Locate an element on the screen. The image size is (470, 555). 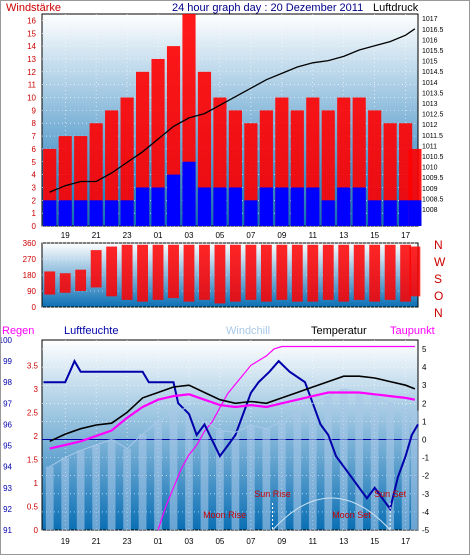
wind-x-tick-label: 01 is located at coordinates (158, 235).